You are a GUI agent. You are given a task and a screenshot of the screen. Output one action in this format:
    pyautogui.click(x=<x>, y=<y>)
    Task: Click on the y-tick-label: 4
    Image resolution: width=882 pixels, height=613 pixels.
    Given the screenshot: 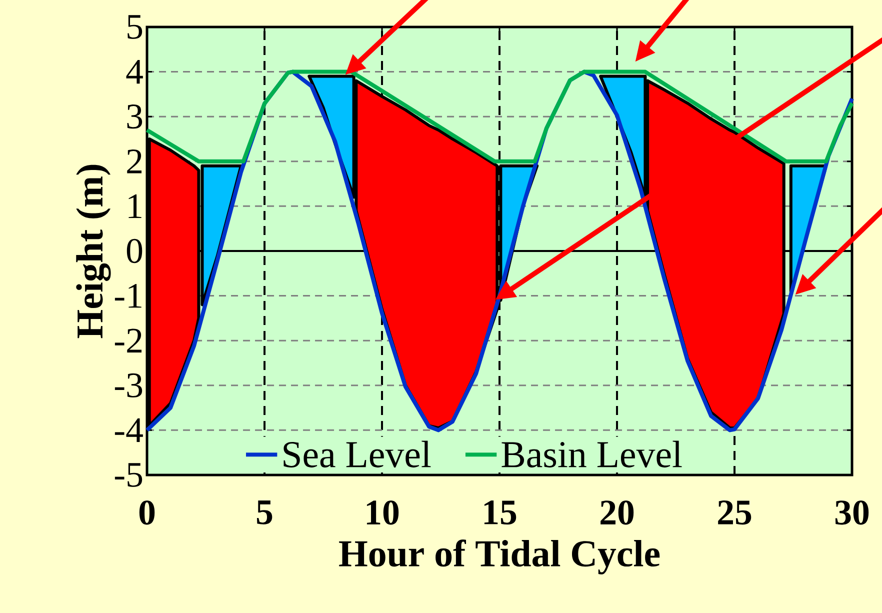 What is the action you would take?
    pyautogui.click(x=134, y=72)
    